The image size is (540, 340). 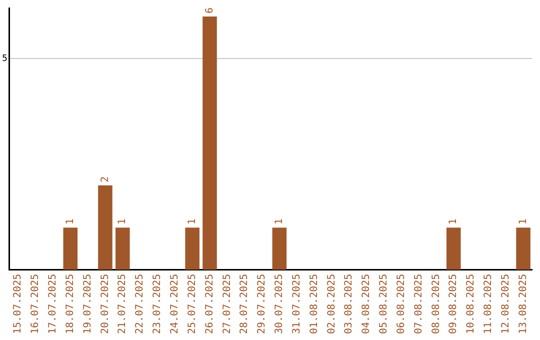 I want to click on x-tick-label: 18.07.2025, so click(x=70, y=304).